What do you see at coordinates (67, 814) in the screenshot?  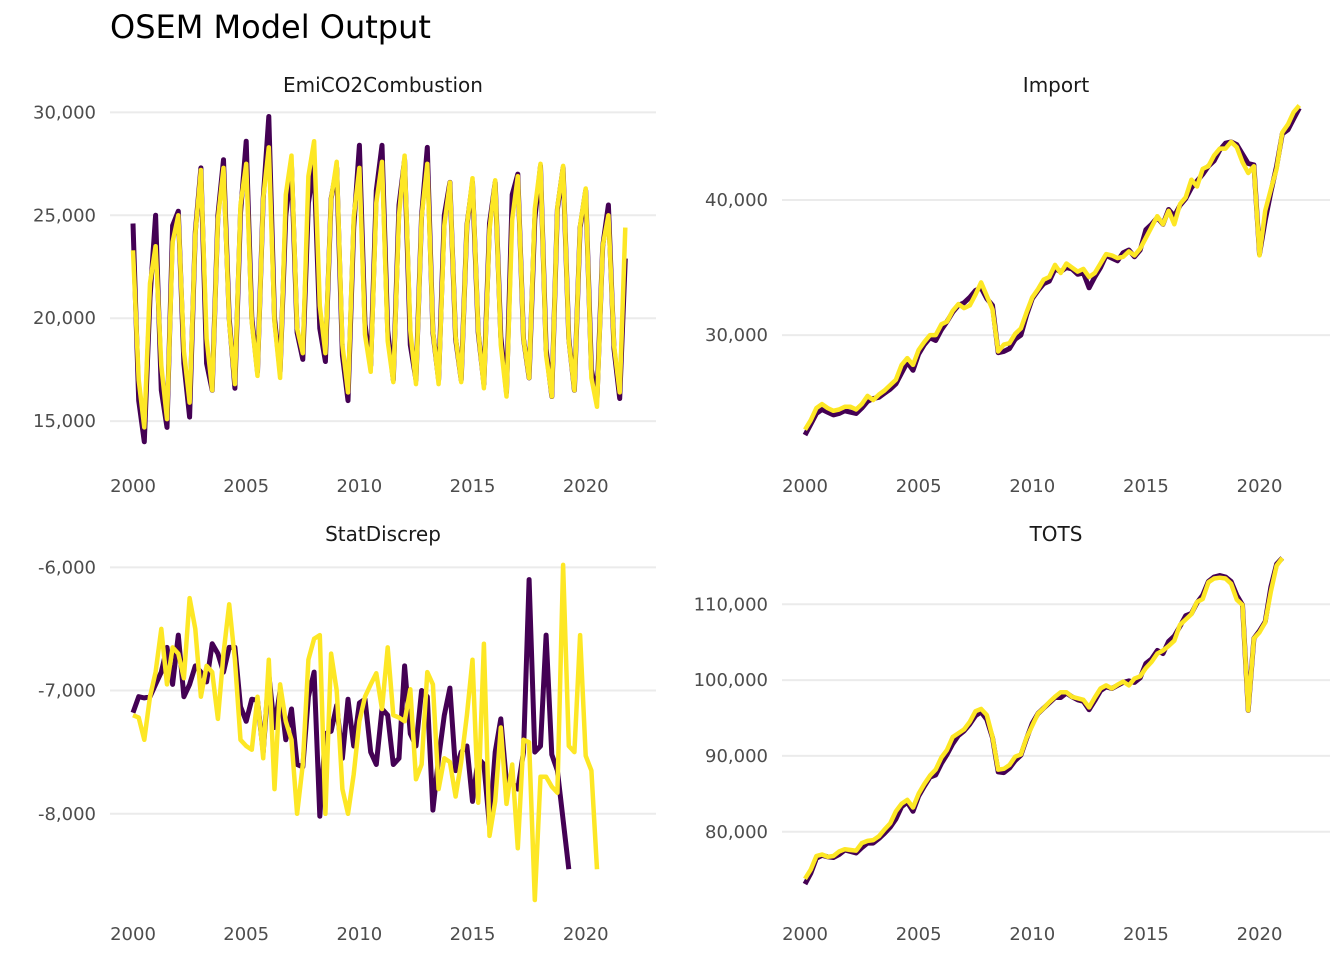 I see `y-tick-label: -8,000` at bounding box center [67, 814].